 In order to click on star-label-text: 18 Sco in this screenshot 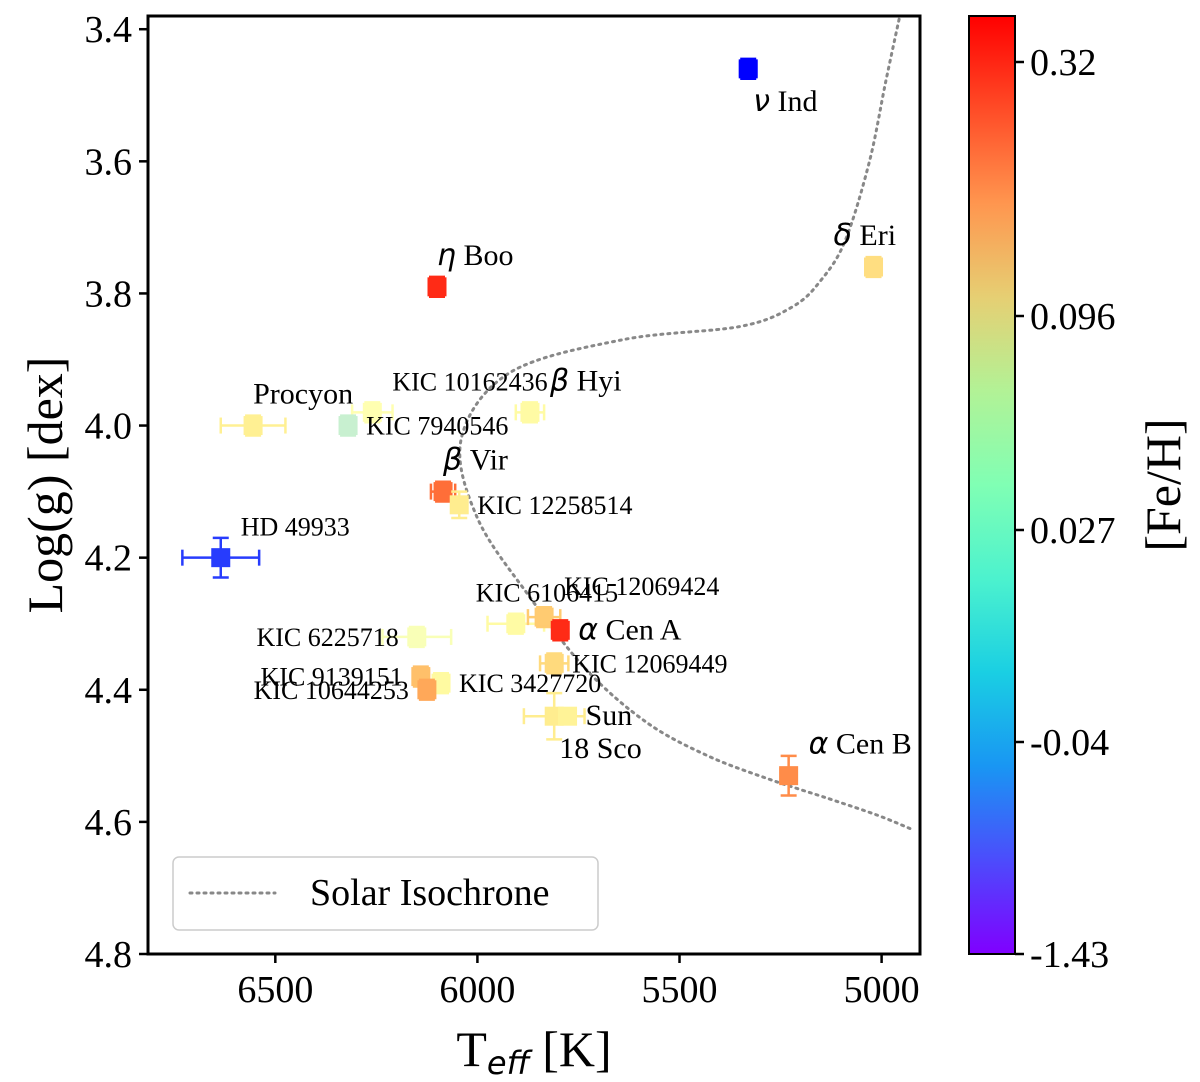, I will do `click(600, 748)`.